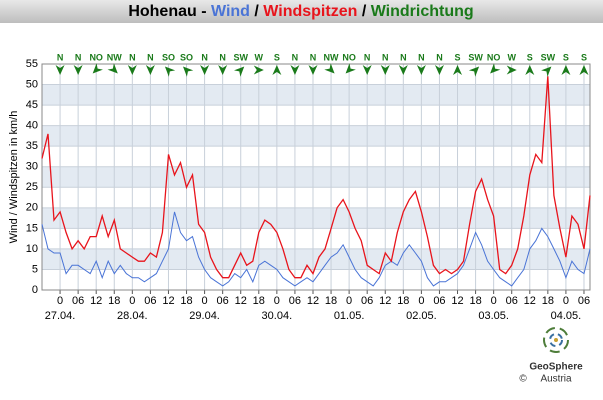  I want to click on y-tick-label: 5, so click(35, 269).